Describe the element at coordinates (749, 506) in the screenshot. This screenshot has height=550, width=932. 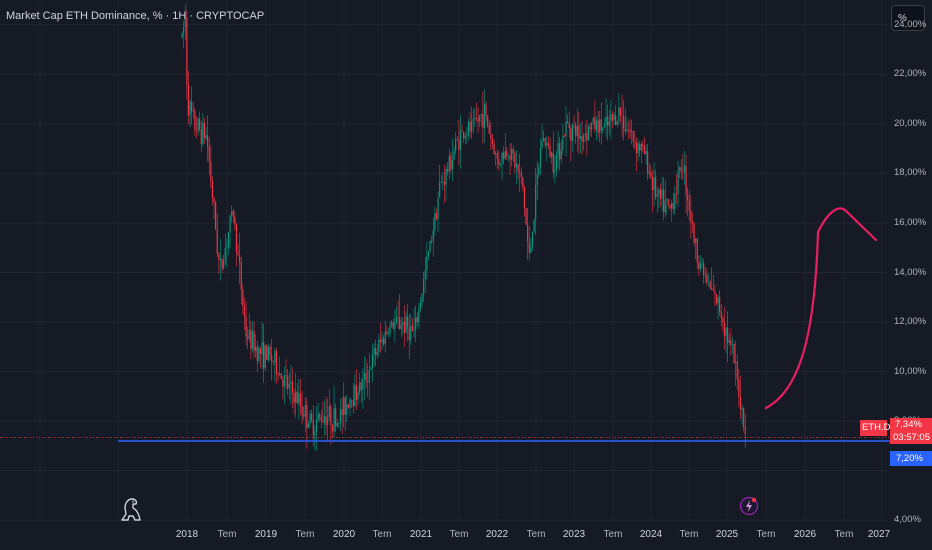
I see `lightning-event-icon` at that location.